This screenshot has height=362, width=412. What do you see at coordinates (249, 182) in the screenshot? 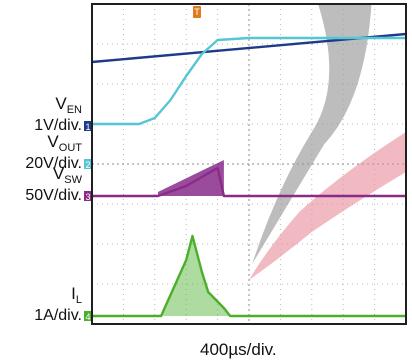
I see `trace-sw` at bounding box center [249, 182].